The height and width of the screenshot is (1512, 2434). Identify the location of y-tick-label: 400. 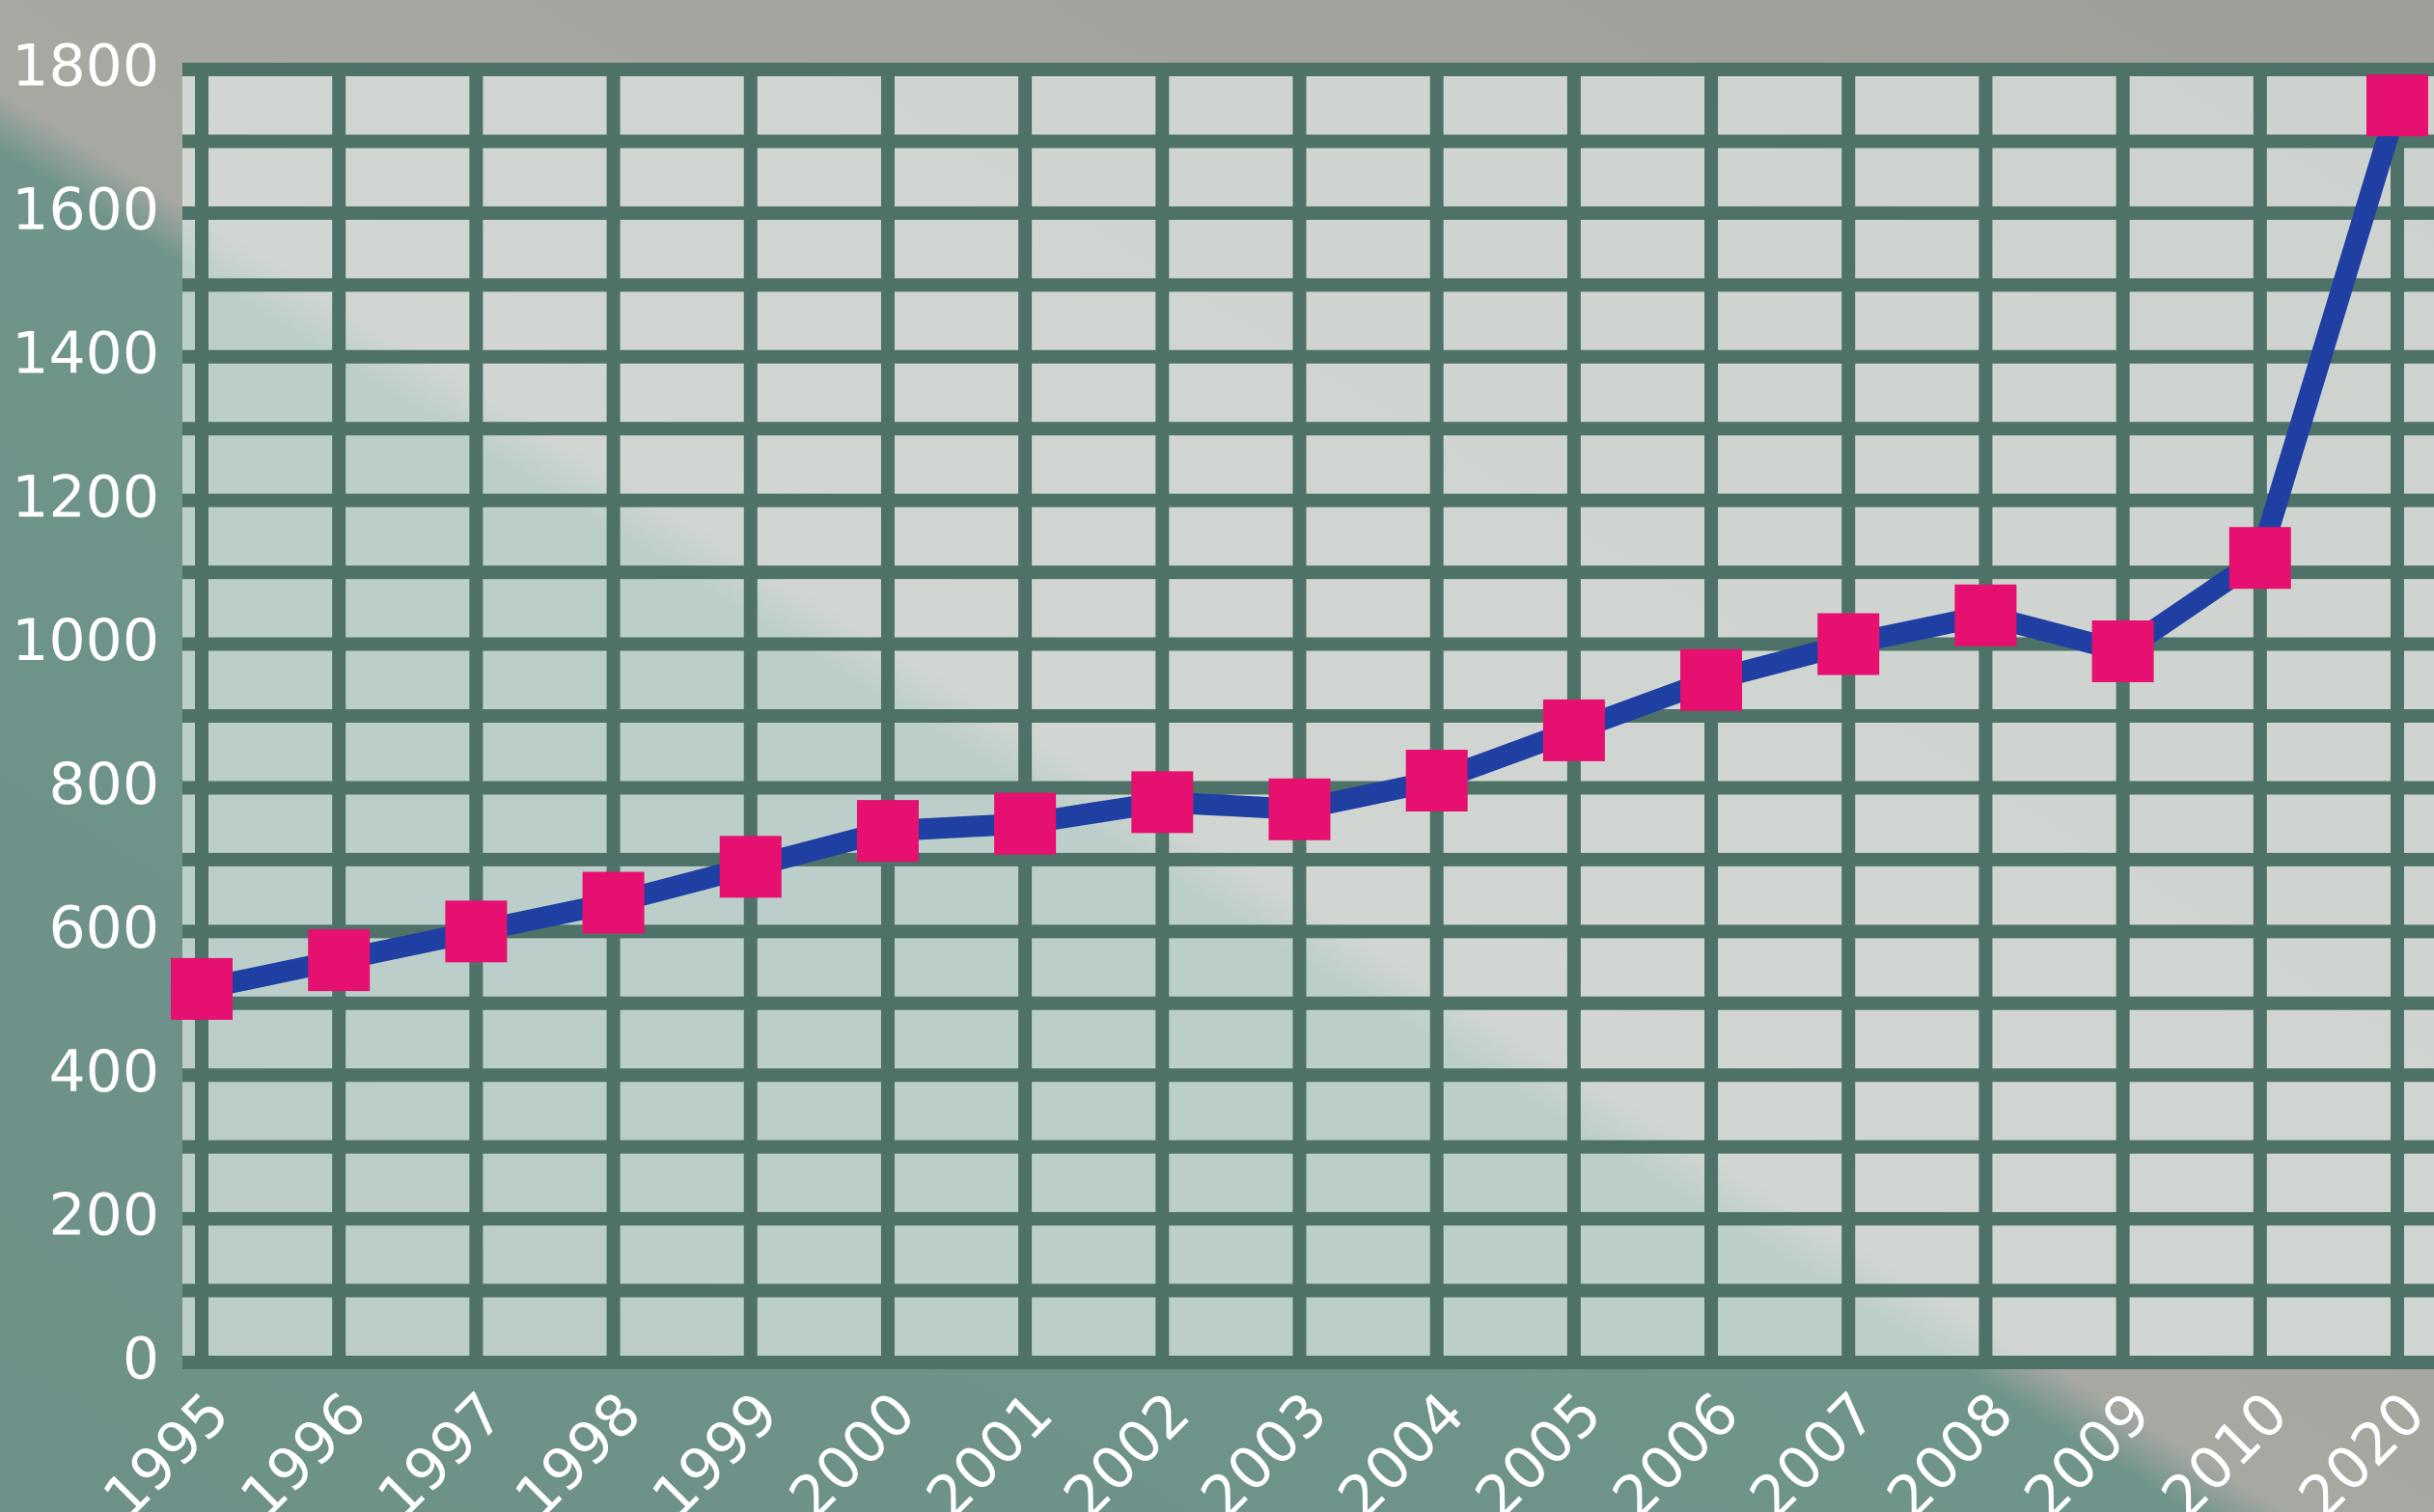
(103, 1072).